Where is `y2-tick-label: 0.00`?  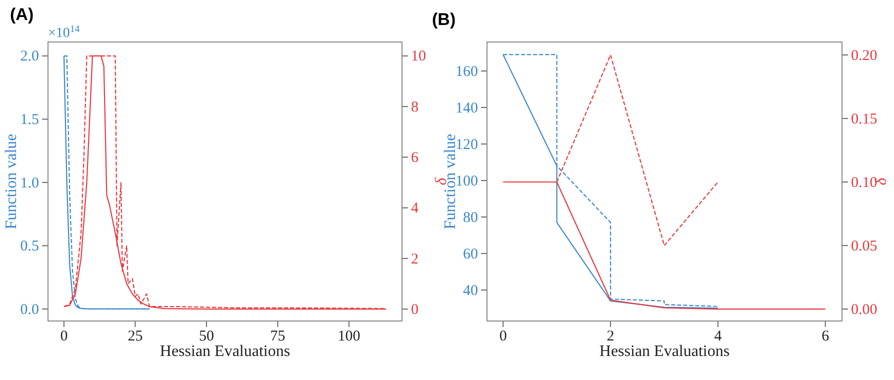 y2-tick-label: 0.00 is located at coordinates (864, 310).